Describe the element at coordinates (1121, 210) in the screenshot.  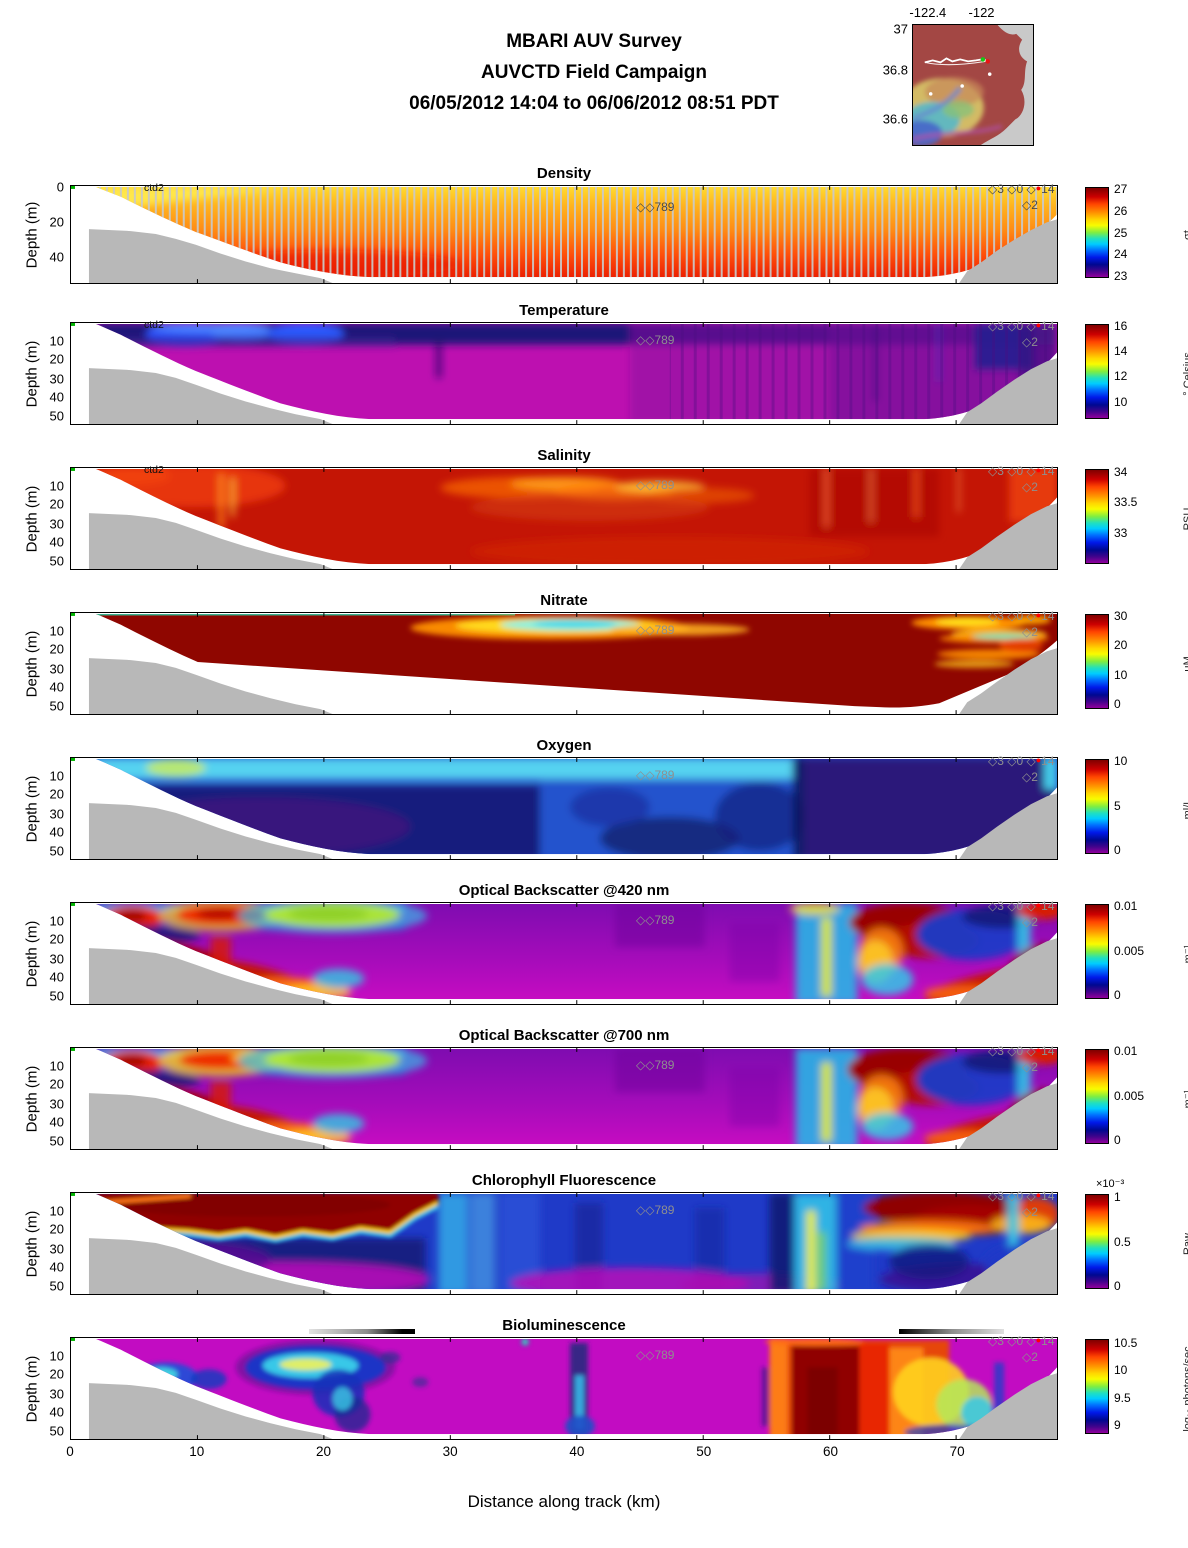
I see `tick-label: 26` at that location.